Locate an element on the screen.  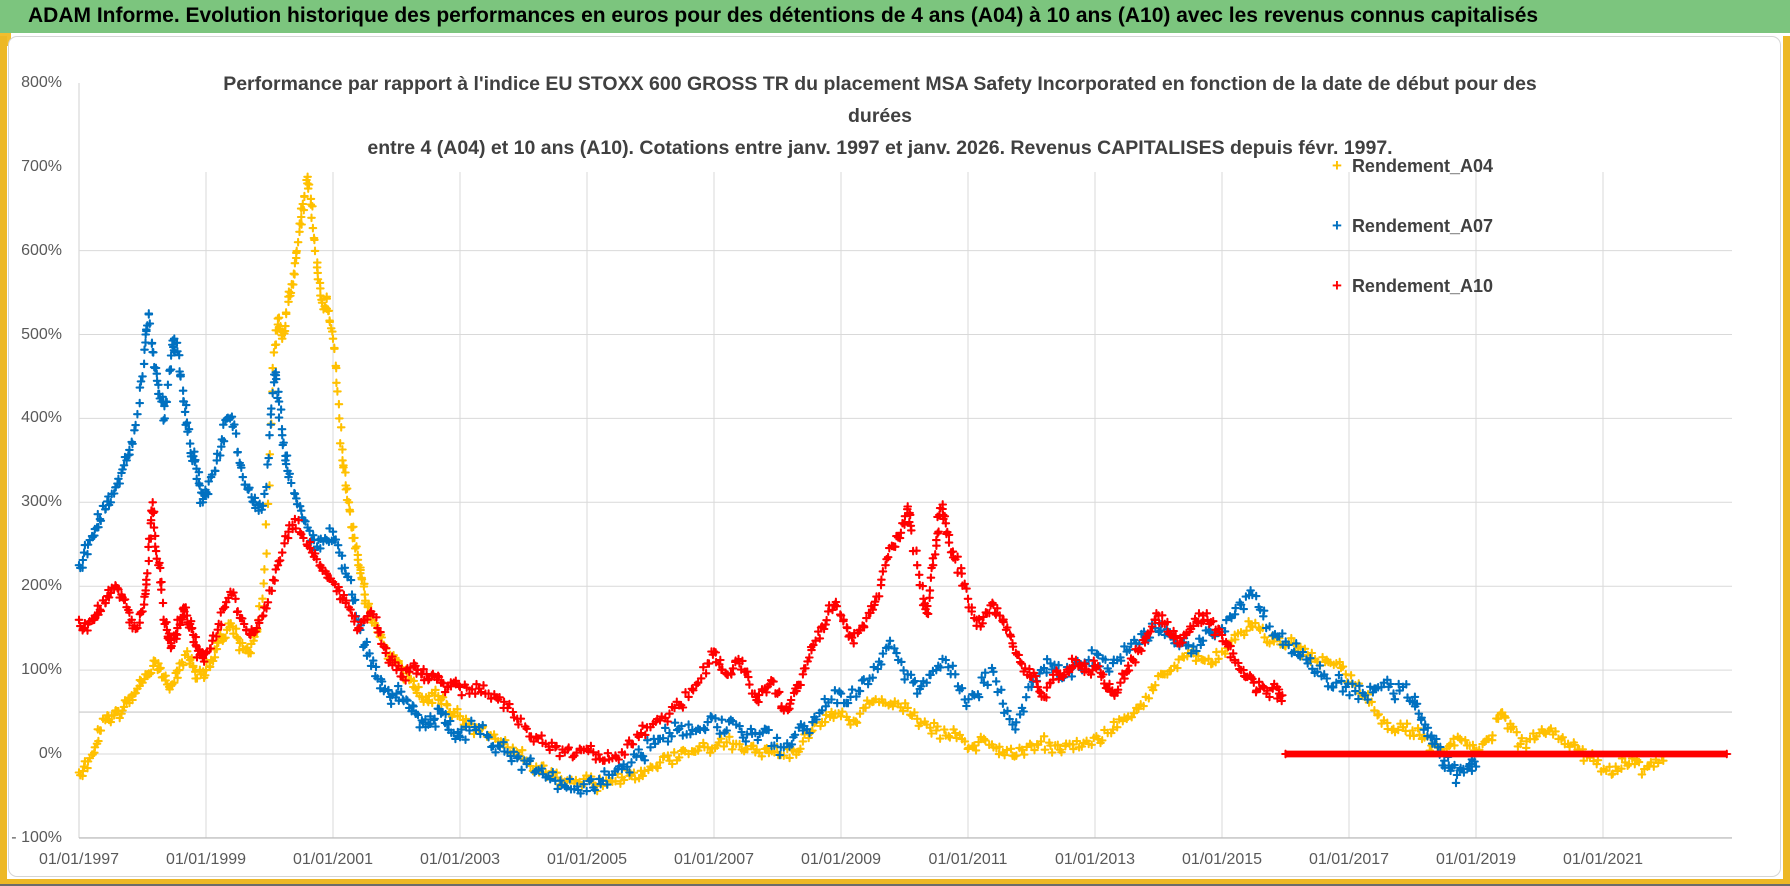
x-axis-label: 01/01/2013 is located at coordinates (1095, 859).